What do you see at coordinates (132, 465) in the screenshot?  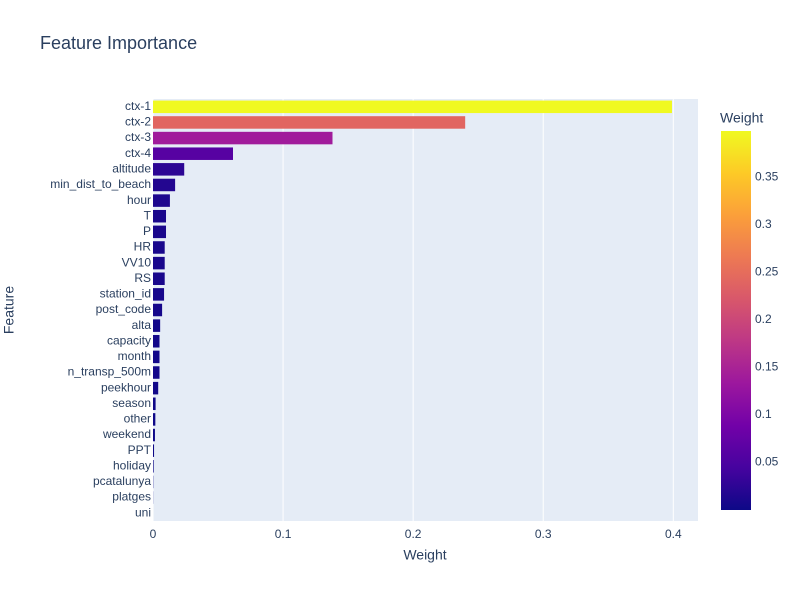 I see `y-tick-label: holiday` at bounding box center [132, 465].